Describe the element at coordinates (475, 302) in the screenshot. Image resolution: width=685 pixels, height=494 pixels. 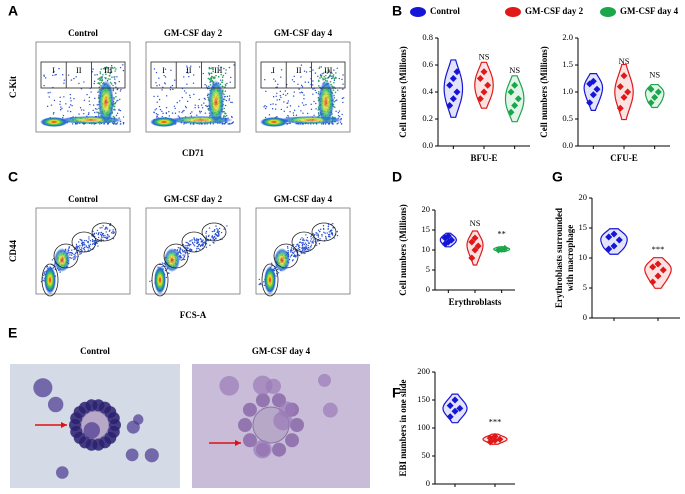
I see `x-axis-label: Erythroblasts` at that location.